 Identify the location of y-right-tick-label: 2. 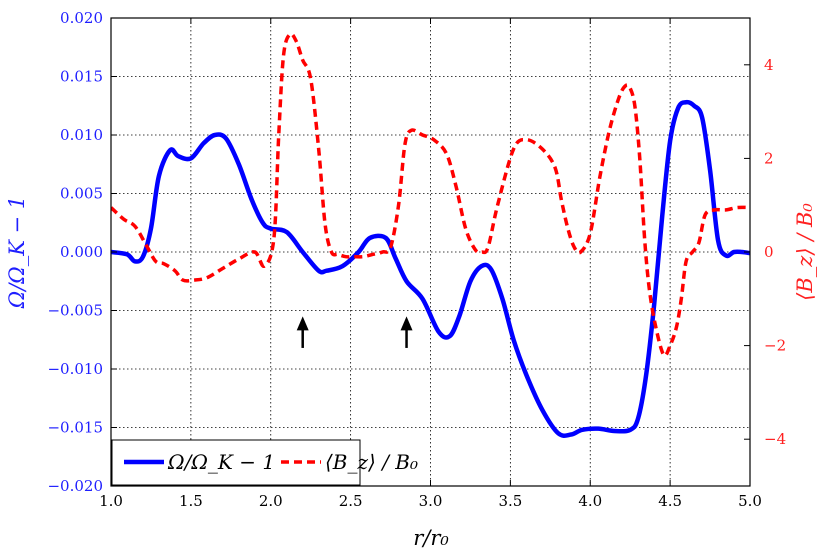
(769, 158).